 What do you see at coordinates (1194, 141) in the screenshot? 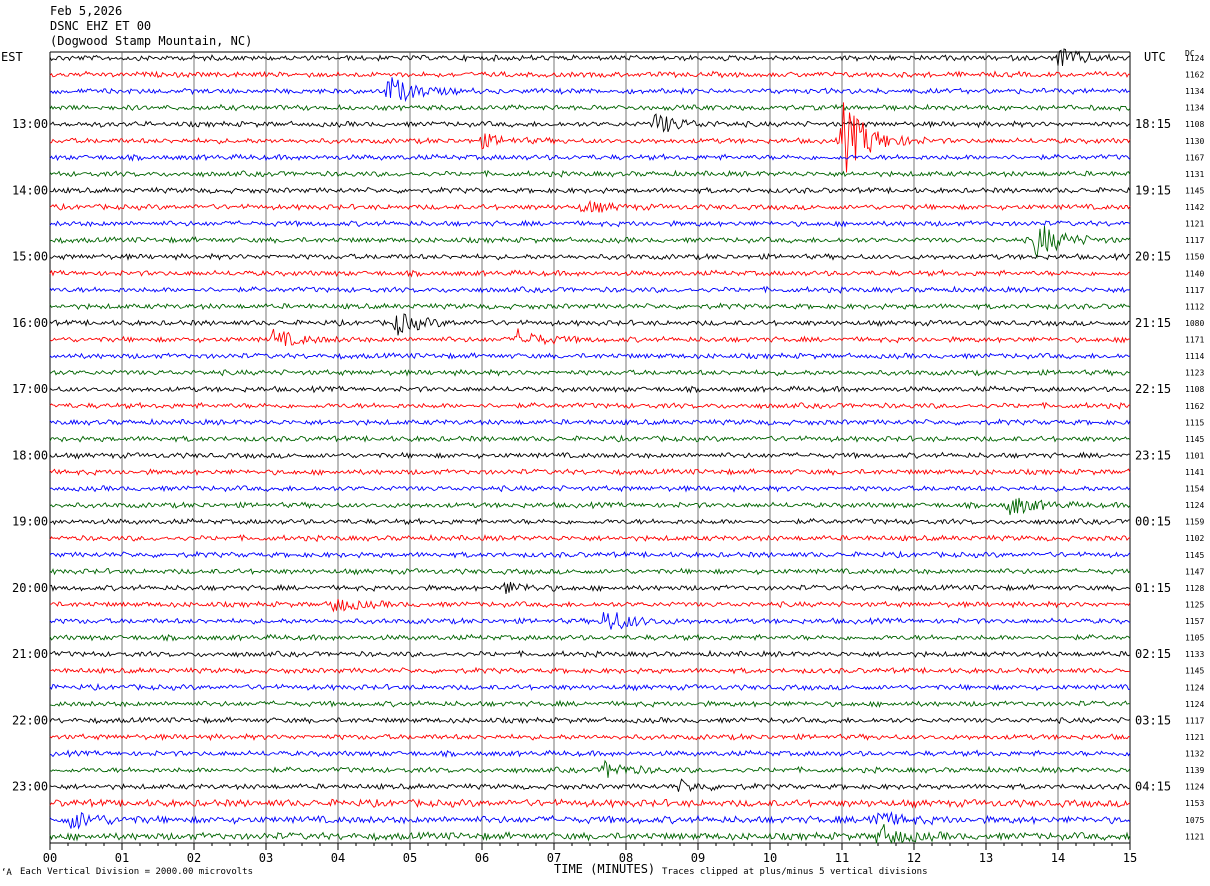
I see `dc-offset-value: 1130` at bounding box center [1194, 141].